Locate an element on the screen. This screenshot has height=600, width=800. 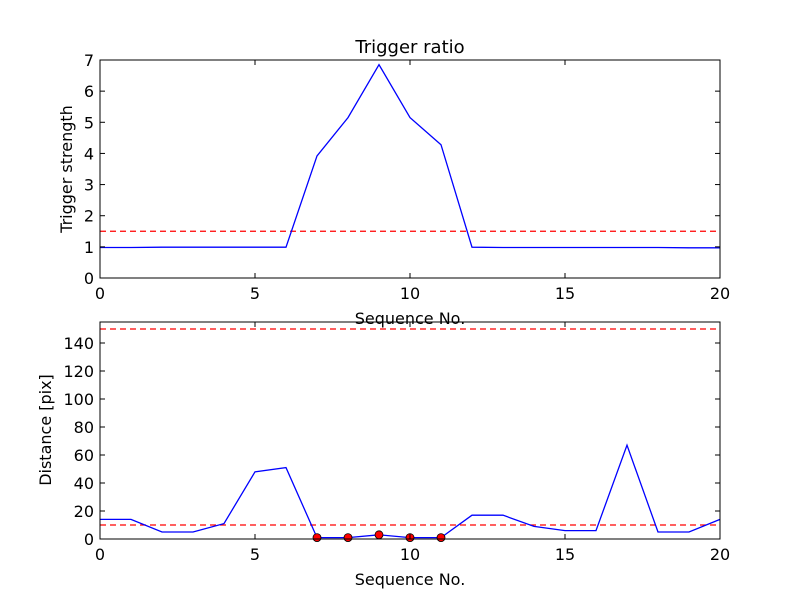
y-axis-label: Trigger strength is located at coordinates (66, 169).